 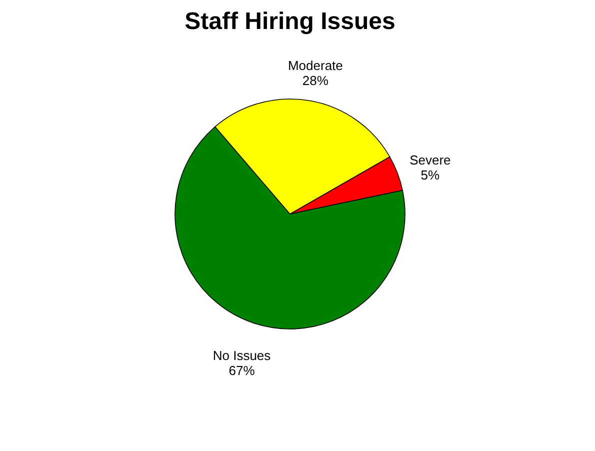 What do you see at coordinates (315, 80) in the screenshot?
I see `data-label: 28%` at bounding box center [315, 80].